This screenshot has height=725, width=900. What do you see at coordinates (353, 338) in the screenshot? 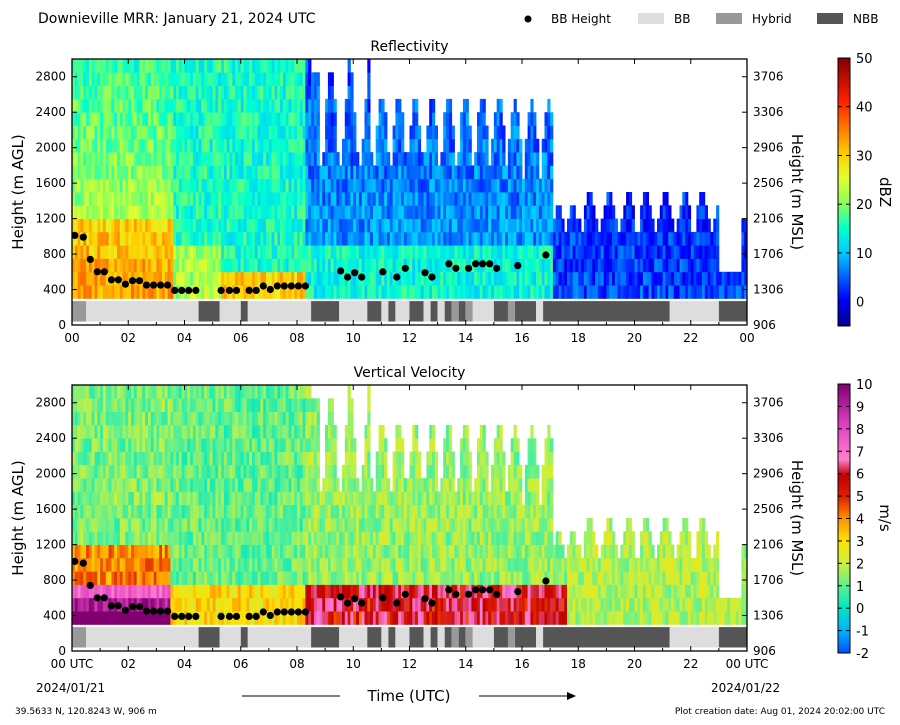
I see `x-tick-label: 10` at bounding box center [353, 338].